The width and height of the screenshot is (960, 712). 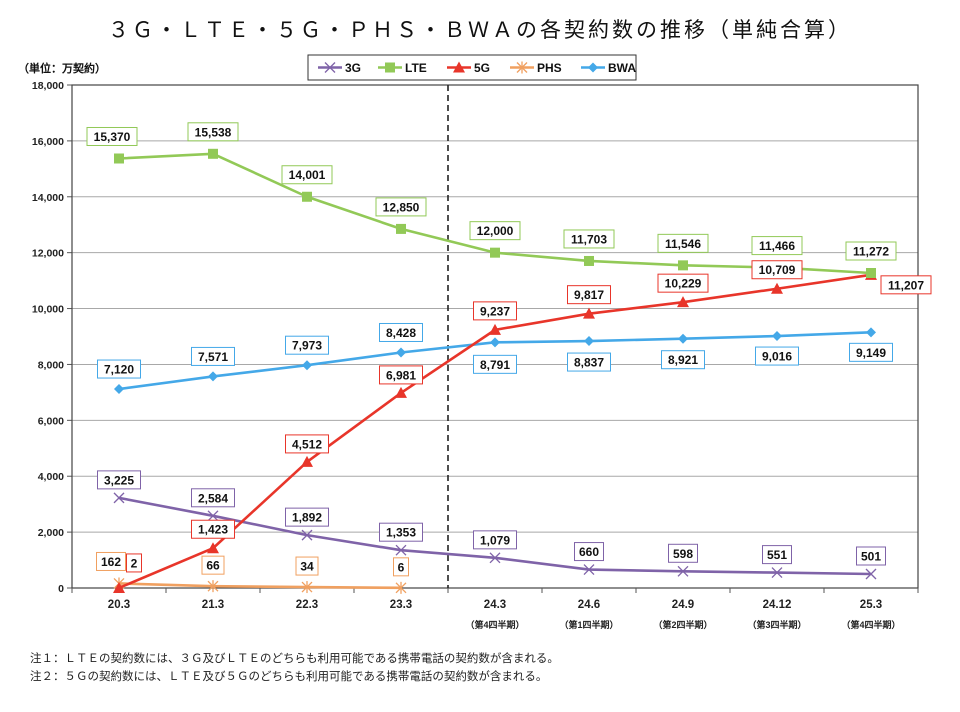 What do you see at coordinates (480, 30) in the screenshot?
I see `chart-title: ３Ｇ・ＬＴＥ・５Ｇ・ＰＨＳ・ＢＷＡの各契約数の推移（単純合算）` at bounding box center [480, 30].